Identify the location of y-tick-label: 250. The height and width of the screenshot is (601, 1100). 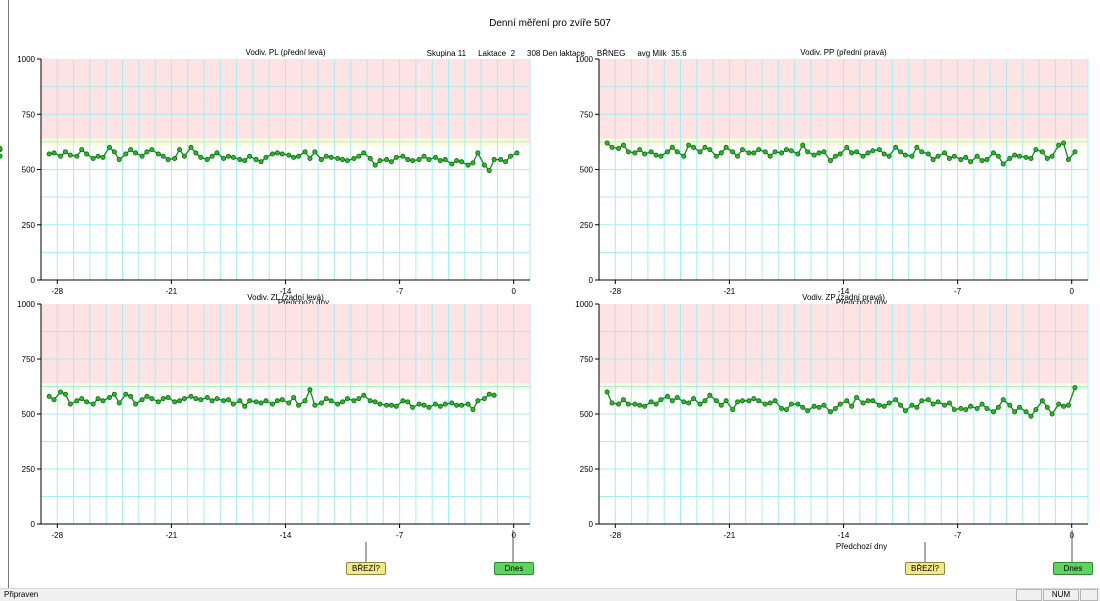
(587, 225).